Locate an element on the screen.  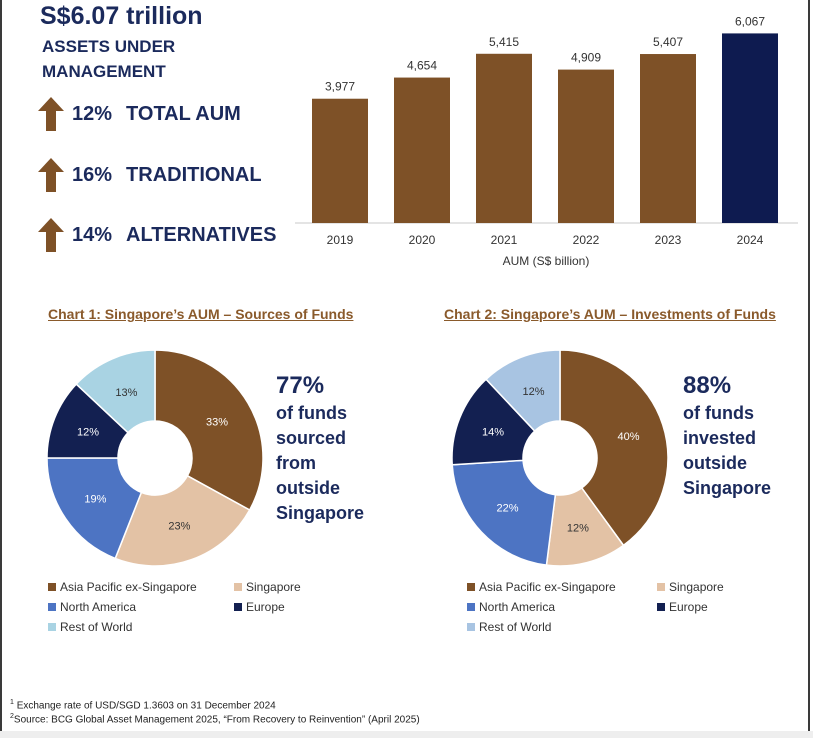
legend-label: North America is located at coordinates (98, 607).